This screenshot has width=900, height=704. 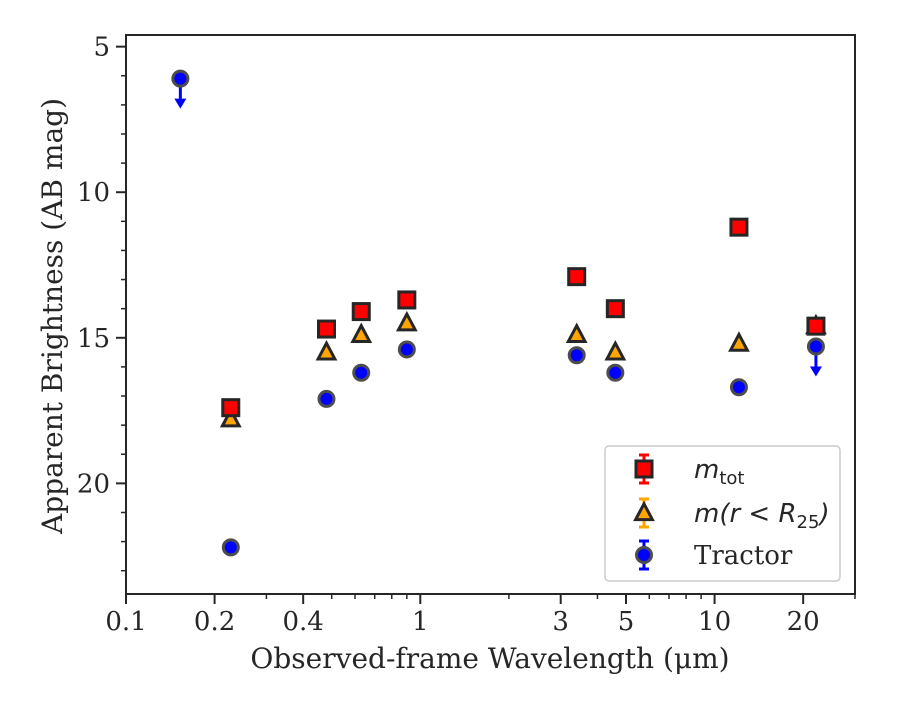 I want to click on x-tick-label: 20, so click(x=803, y=622).